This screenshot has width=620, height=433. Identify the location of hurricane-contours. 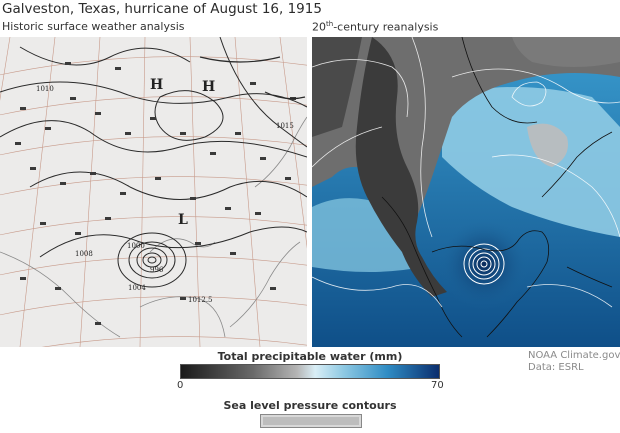
(484, 264).